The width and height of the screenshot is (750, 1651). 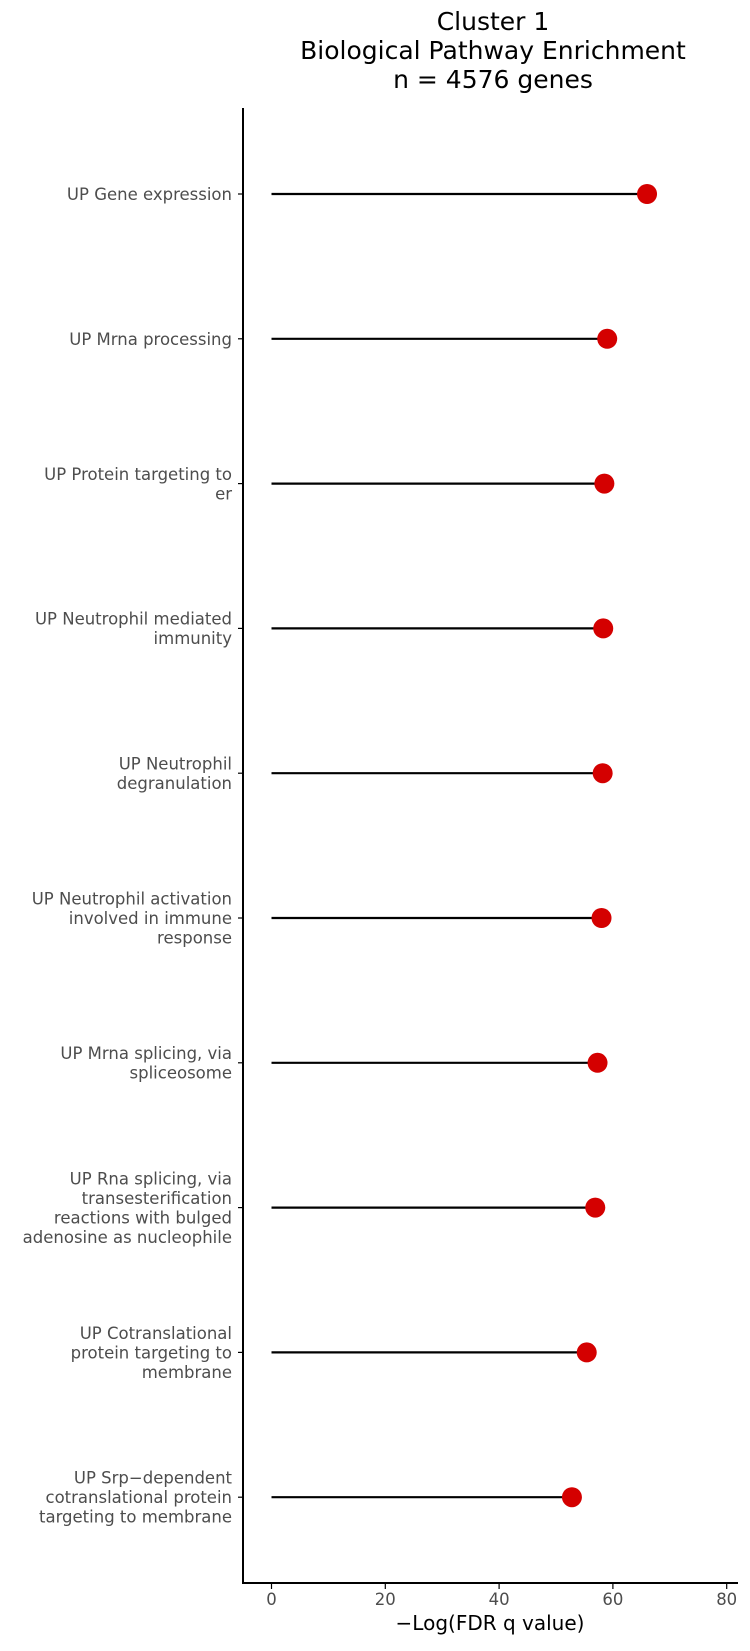 I want to click on category-label: UP Rna splicing, via, so click(x=151, y=1178).